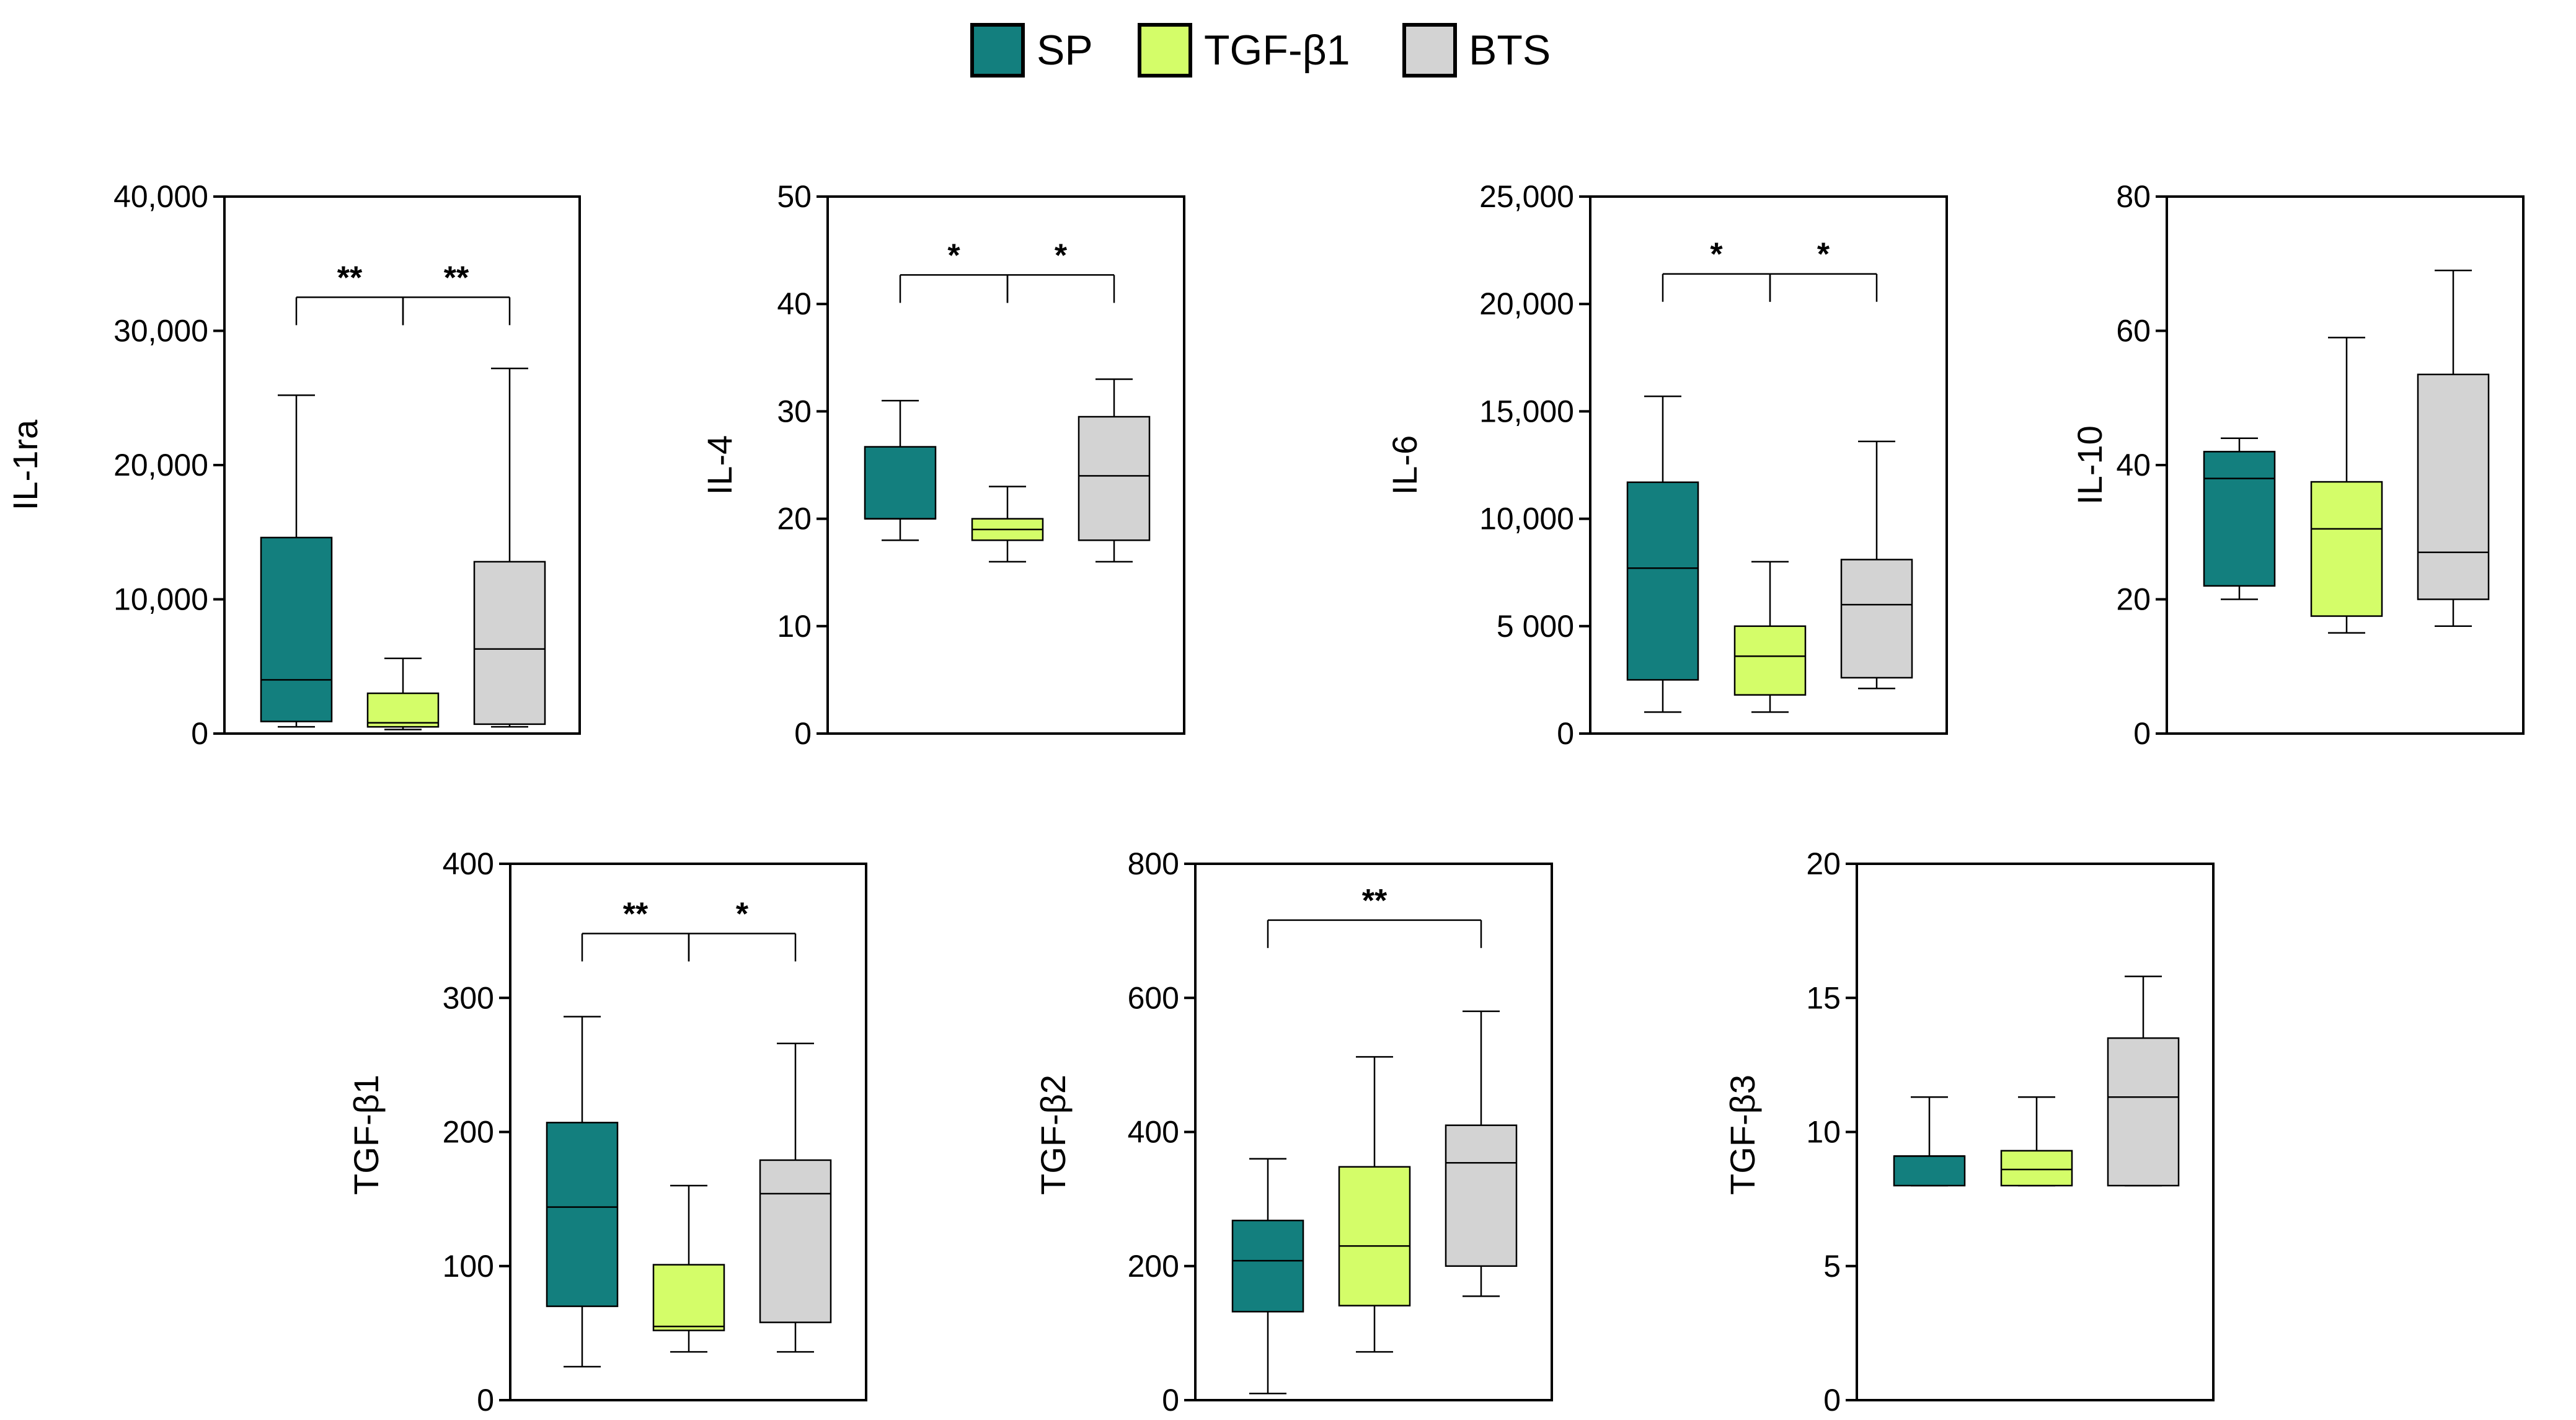 The image size is (2576, 1420). What do you see at coordinates (468, 998) in the screenshot?
I see `y-tick-label-tgf-1-3: 300` at bounding box center [468, 998].